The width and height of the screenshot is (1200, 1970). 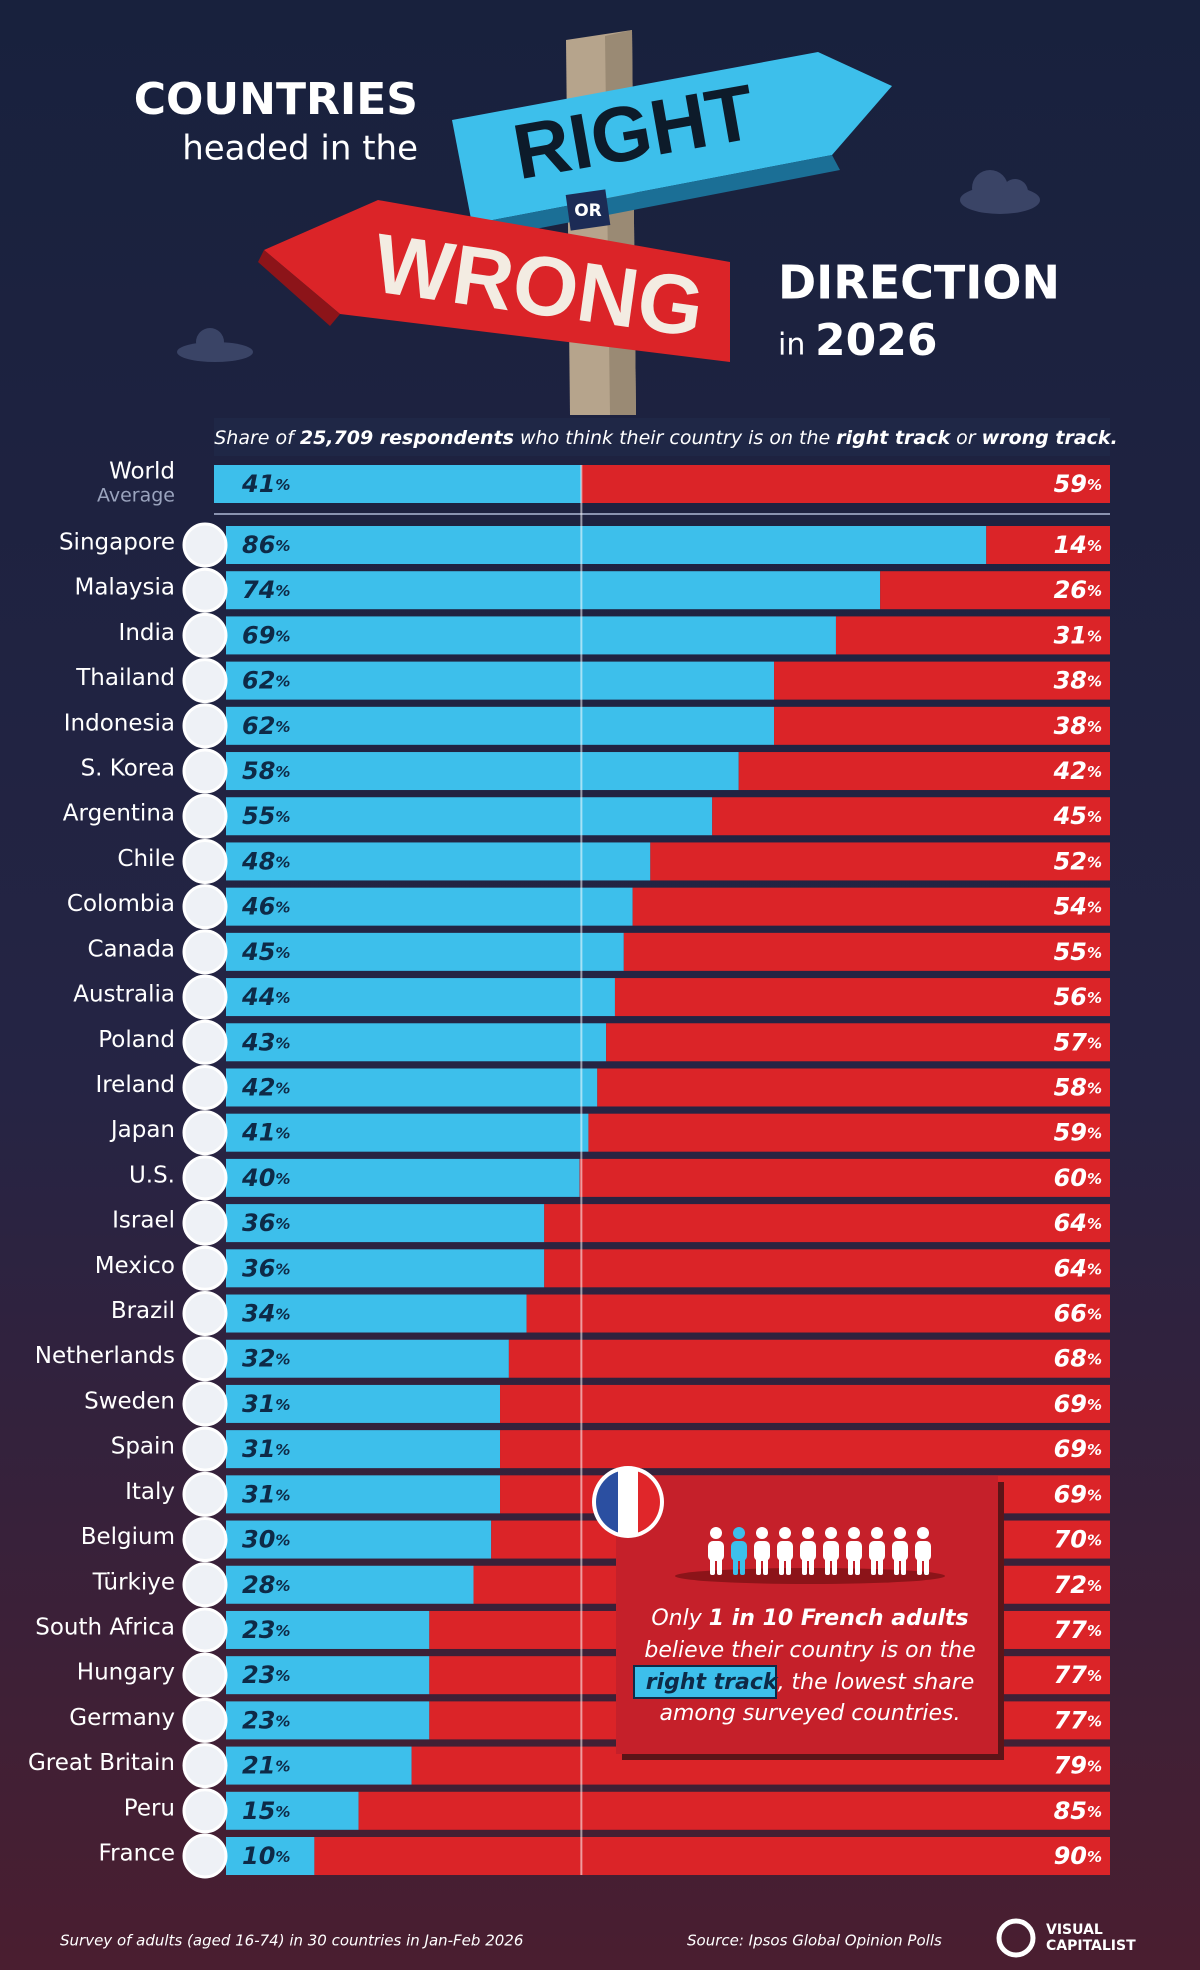 I want to click on category-label: Great Britain, so click(x=101, y=1763).